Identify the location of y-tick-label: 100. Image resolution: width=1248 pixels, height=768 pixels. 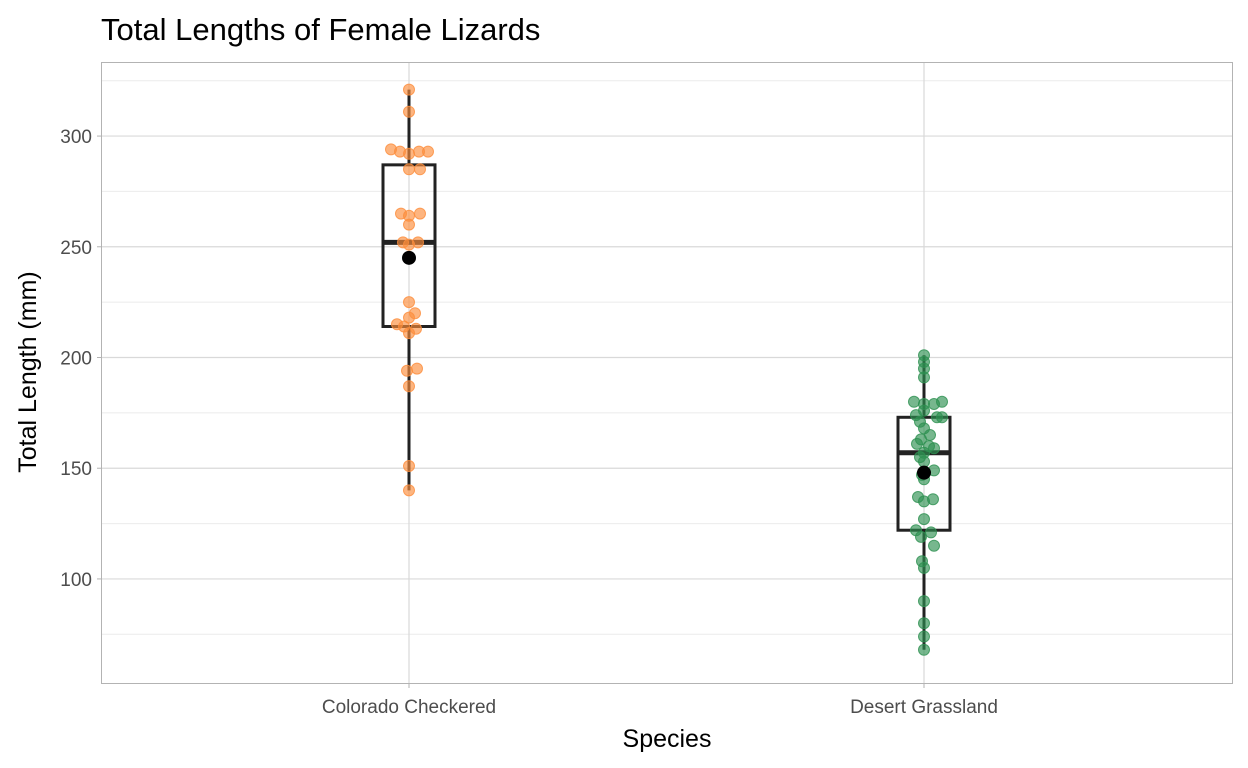
(76, 580).